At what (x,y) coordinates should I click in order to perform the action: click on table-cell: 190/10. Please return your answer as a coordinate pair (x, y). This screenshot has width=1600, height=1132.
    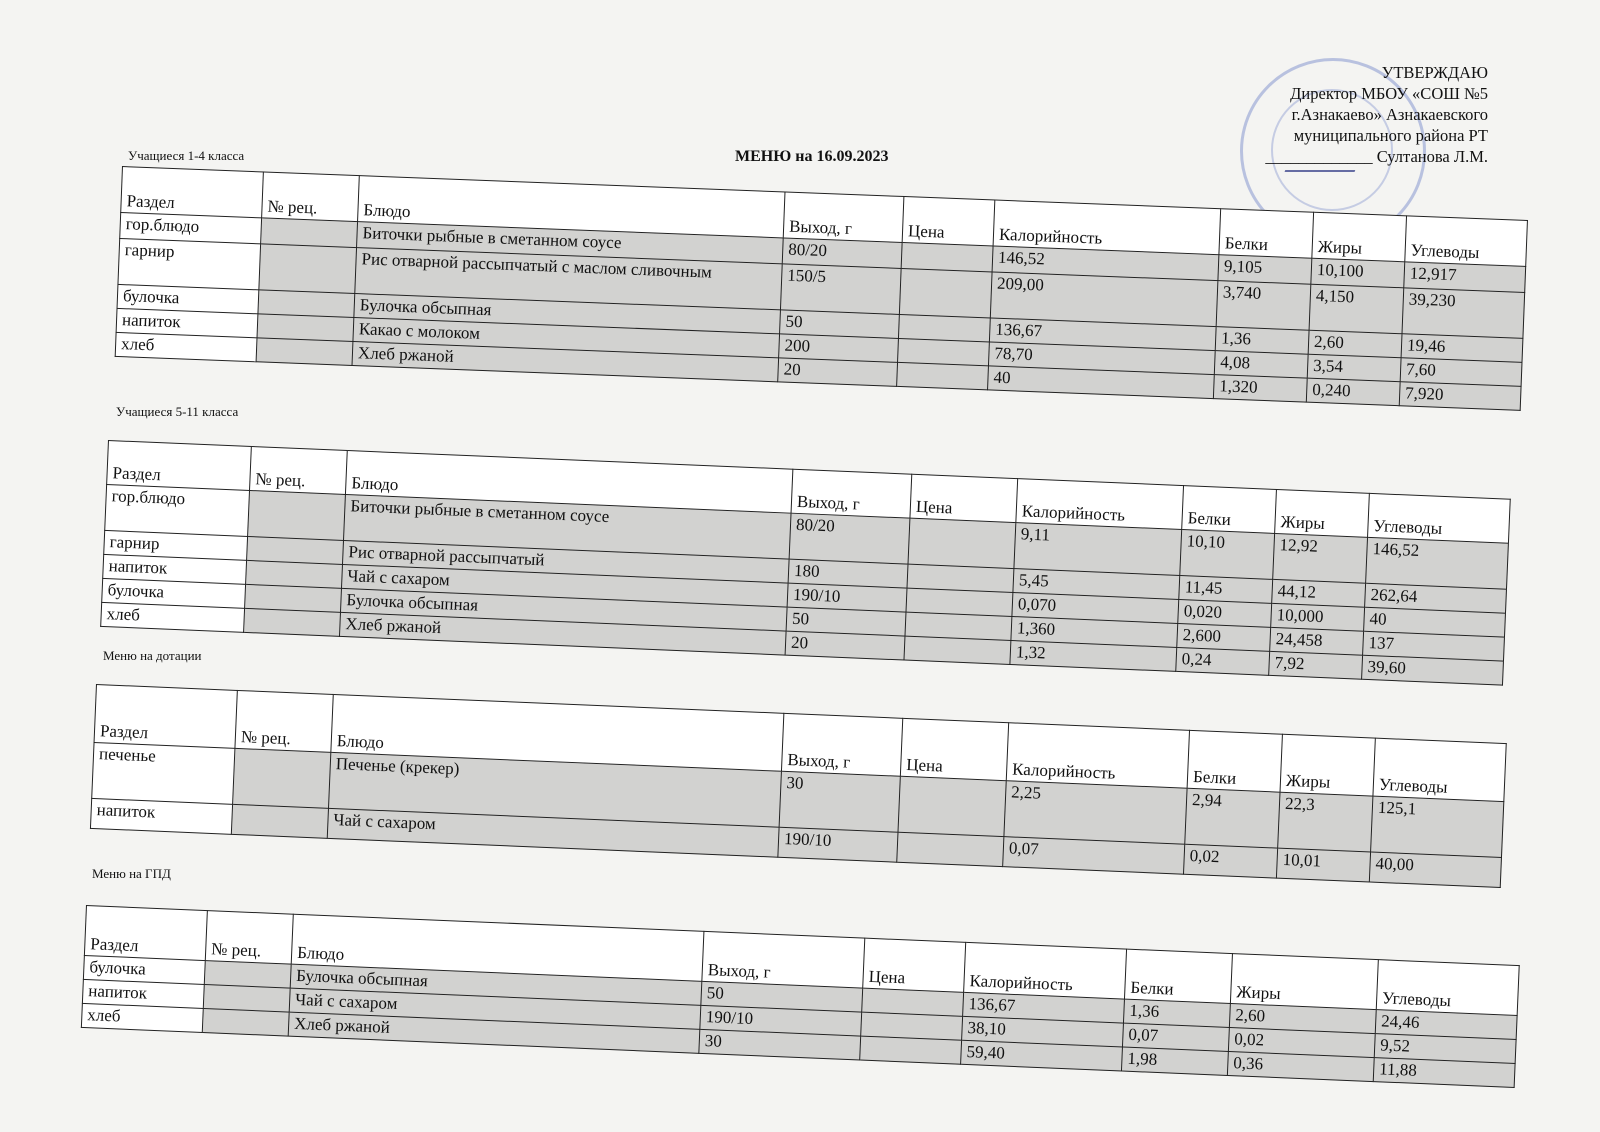
    Looking at the image, I should click on (837, 845).